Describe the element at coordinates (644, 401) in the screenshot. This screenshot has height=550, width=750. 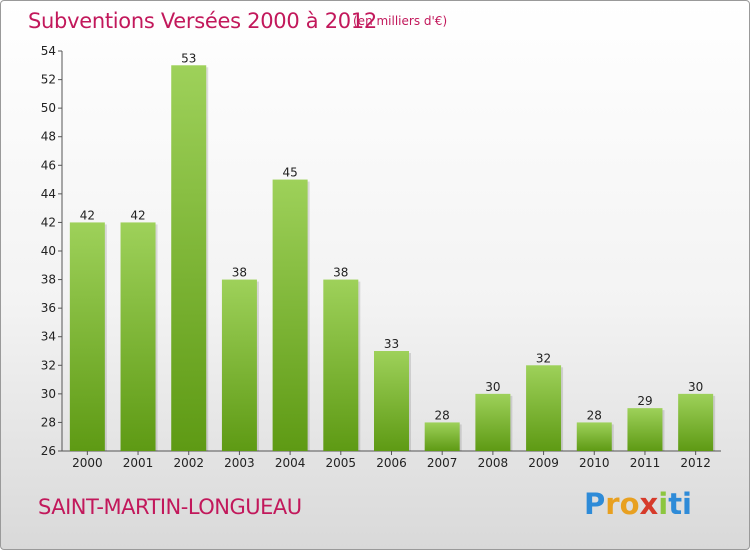
I see `value-label: 29` at that location.